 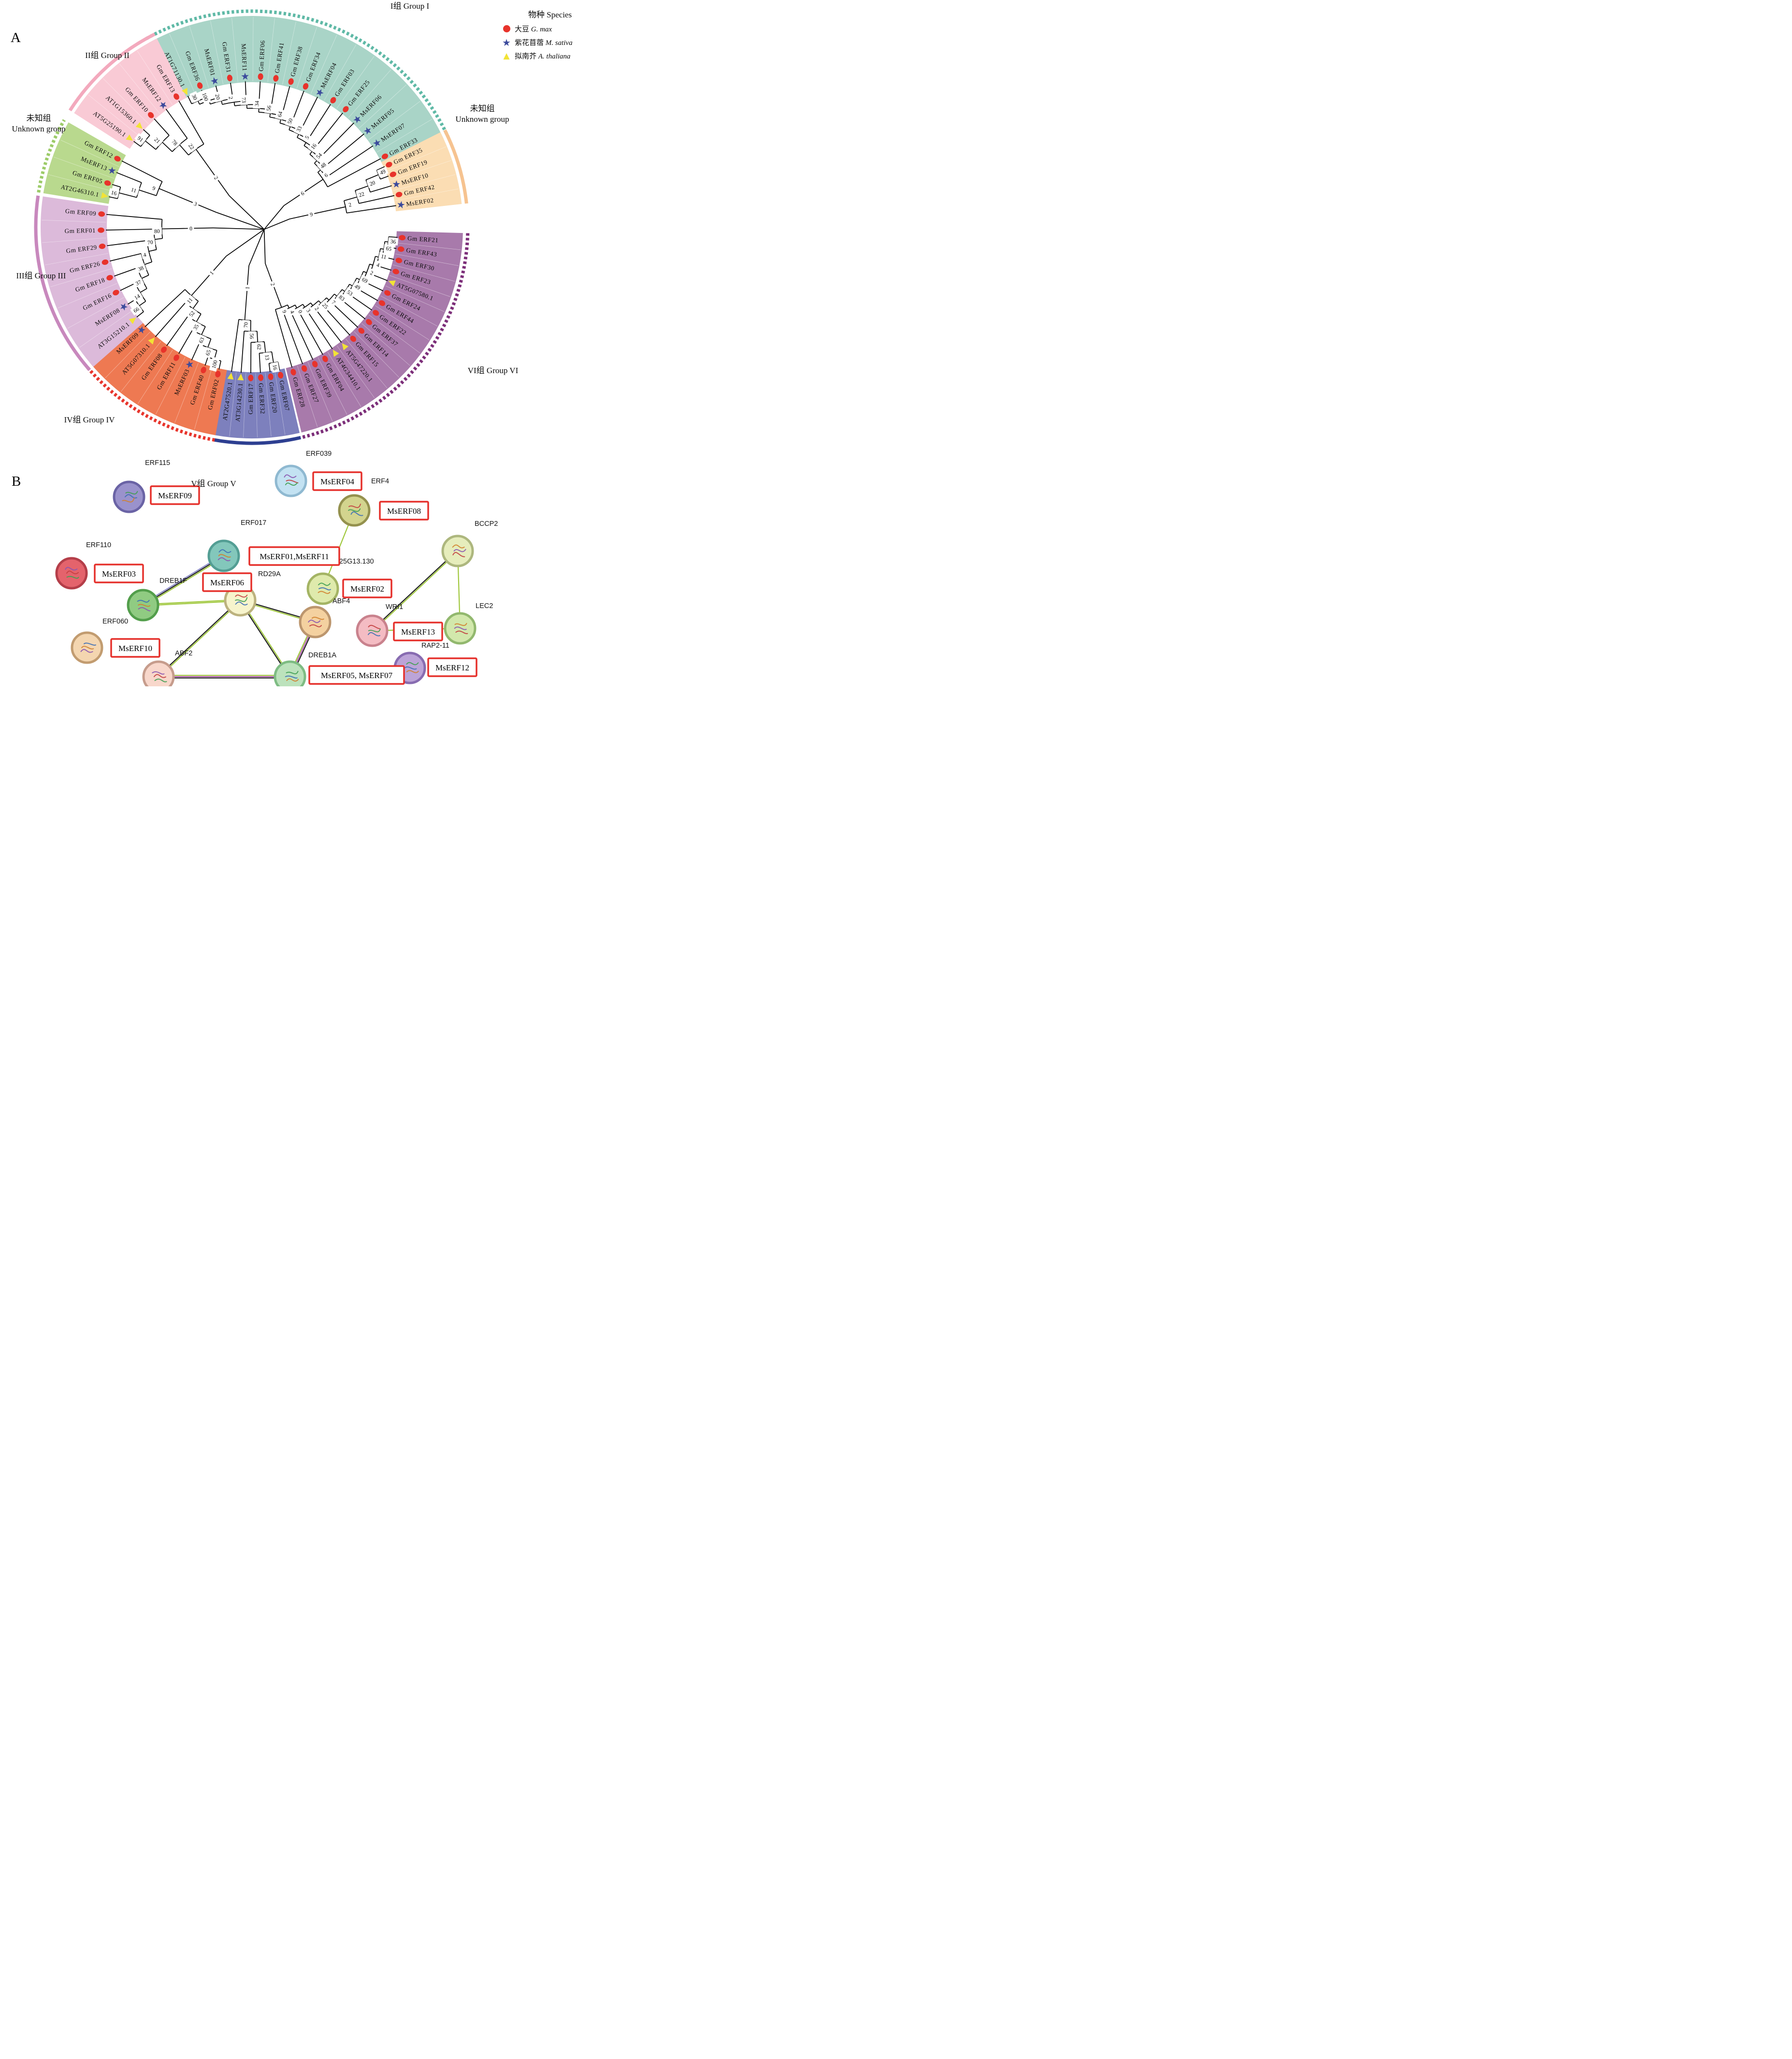 I want to click on leaf-label: Gm ERF01, so click(x=80, y=231).